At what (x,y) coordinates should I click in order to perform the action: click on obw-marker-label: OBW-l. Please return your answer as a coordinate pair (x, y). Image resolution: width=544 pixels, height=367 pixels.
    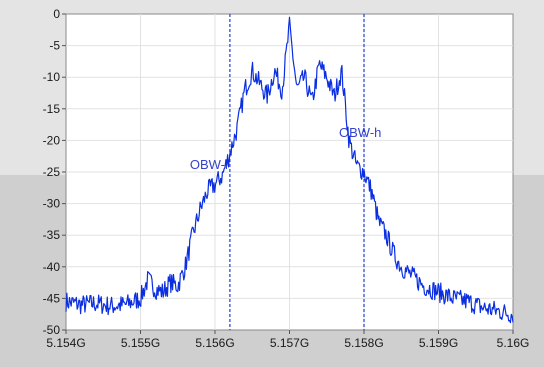
    Looking at the image, I should click on (209, 164).